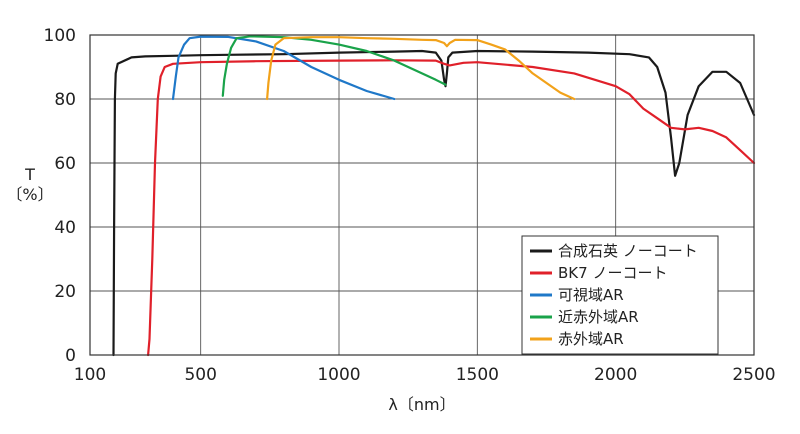 The width and height of the screenshot is (800, 434). Describe the element at coordinates (628, 251) in the screenshot. I see `legend-label: 合成石英 ノーコート` at that location.